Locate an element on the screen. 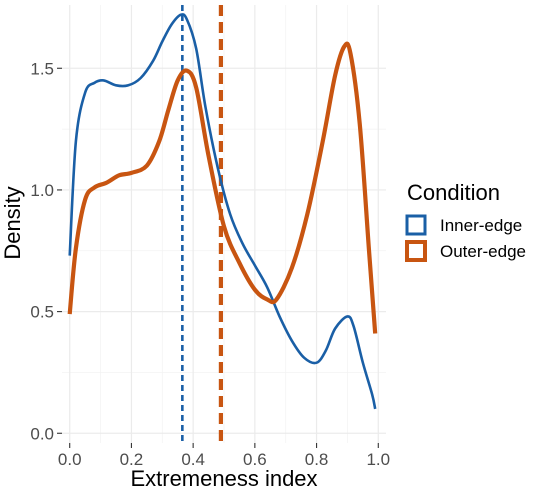 The width and height of the screenshot is (546, 492). x-axis-ticks: 0.0 0.2 0.4 0.6 0.8 1.0 is located at coordinates (224, 456).